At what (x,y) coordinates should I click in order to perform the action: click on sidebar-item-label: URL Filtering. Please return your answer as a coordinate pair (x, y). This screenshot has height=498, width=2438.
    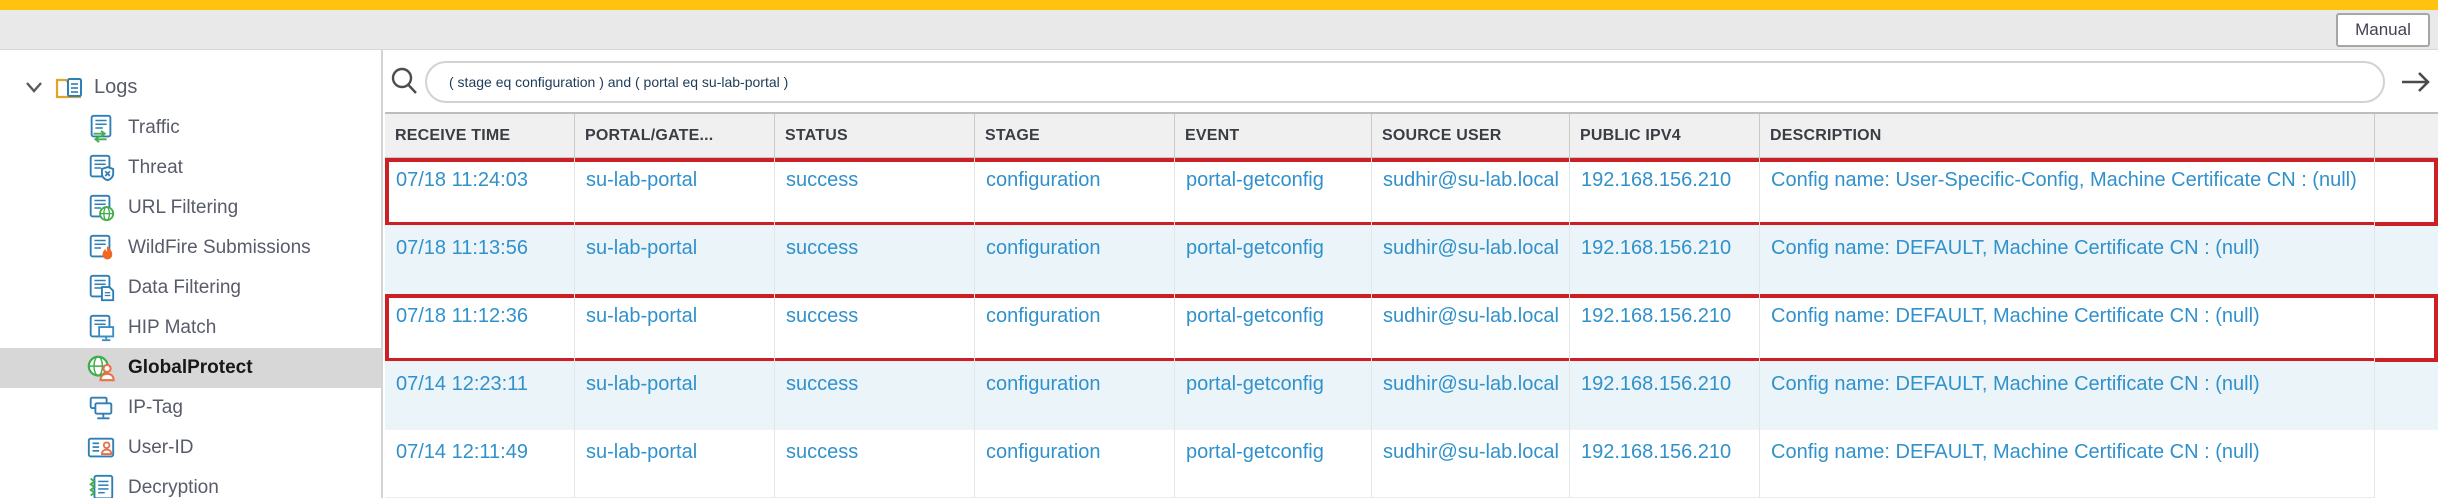
    Looking at the image, I should click on (183, 207).